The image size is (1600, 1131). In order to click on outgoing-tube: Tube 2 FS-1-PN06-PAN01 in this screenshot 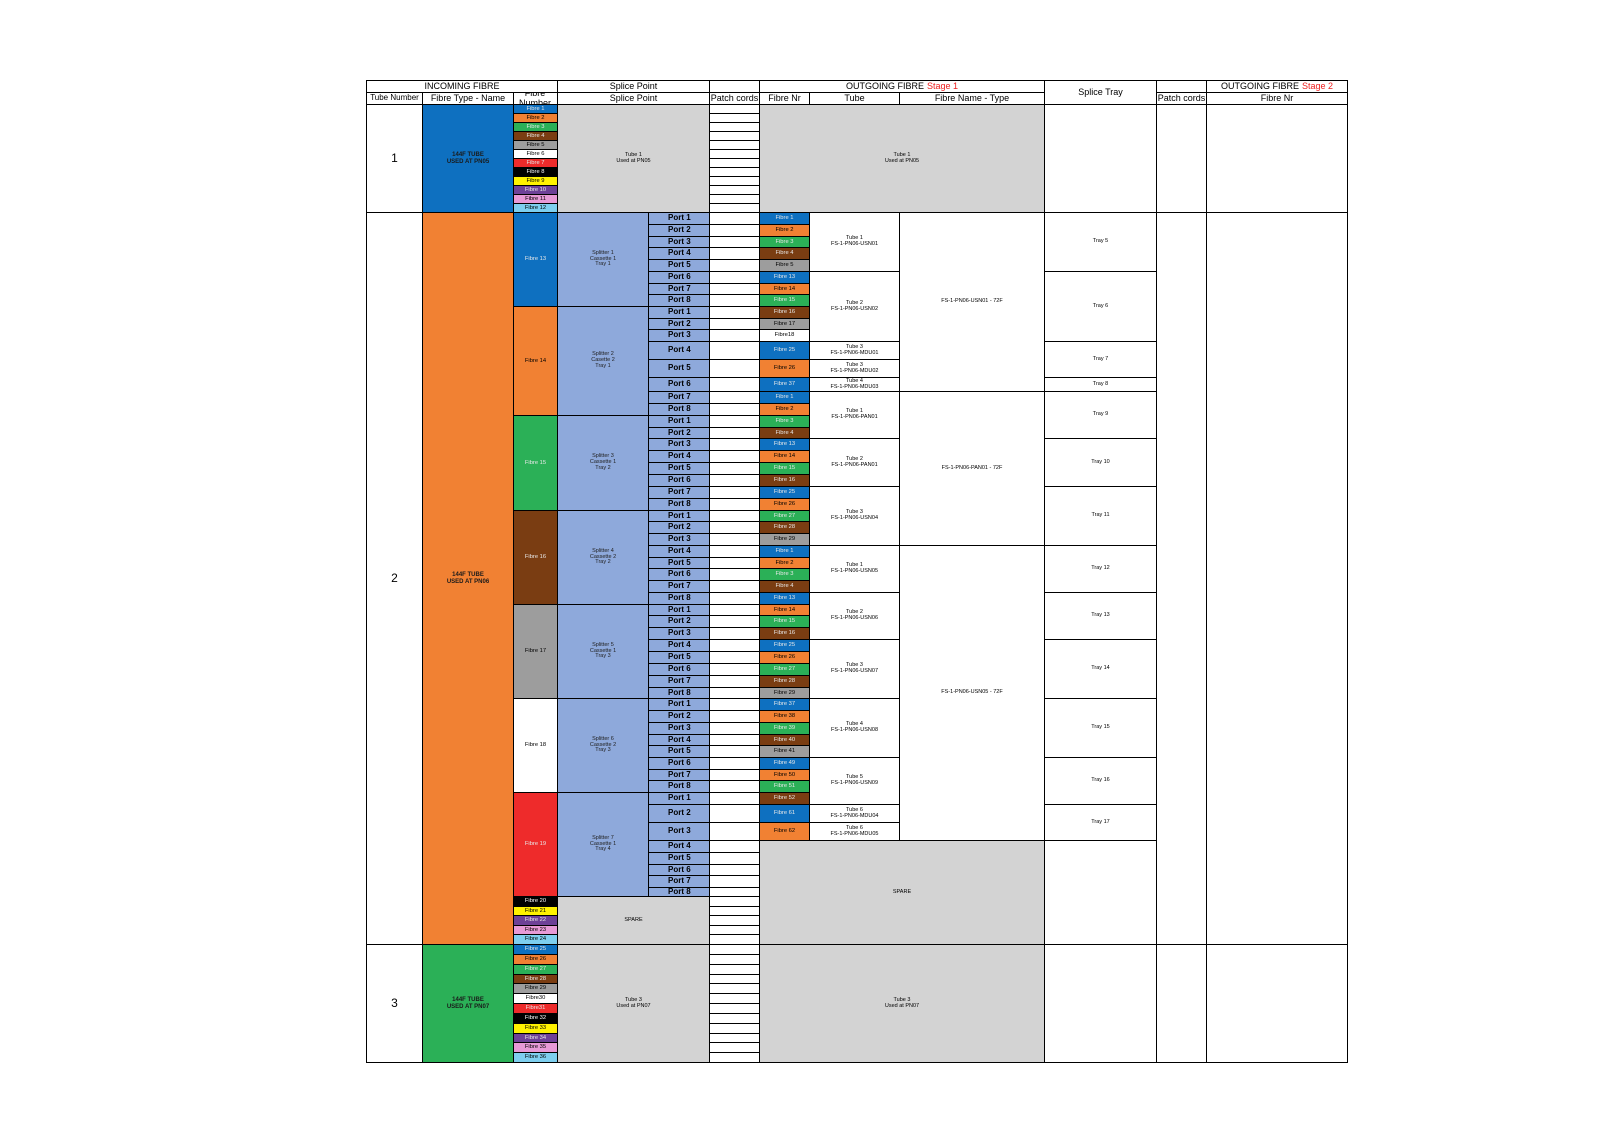, I will do `click(854, 462)`.